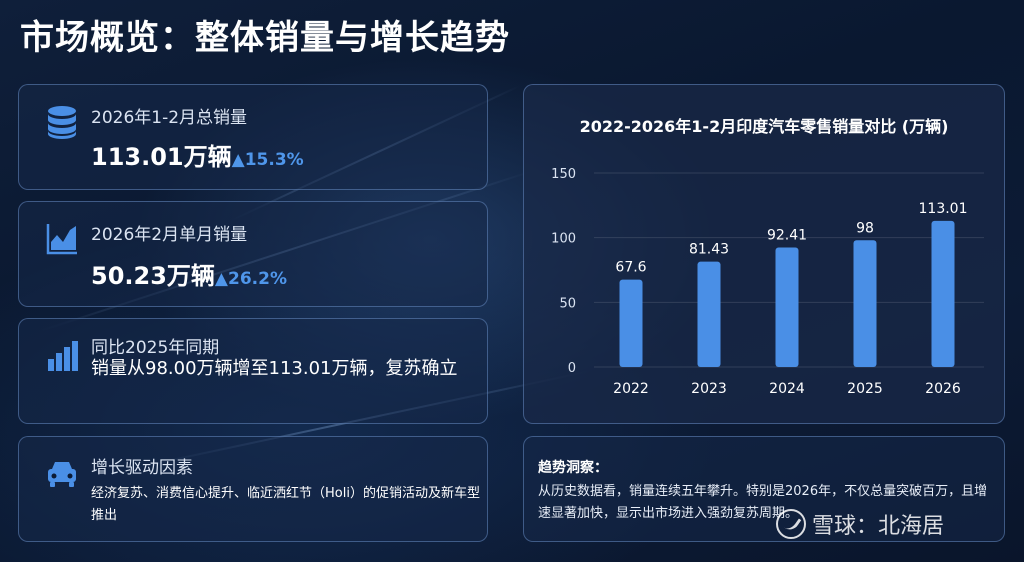 The width and height of the screenshot is (1024, 562). What do you see at coordinates (631, 389) in the screenshot?
I see `x-tick-label: 2022` at bounding box center [631, 389].